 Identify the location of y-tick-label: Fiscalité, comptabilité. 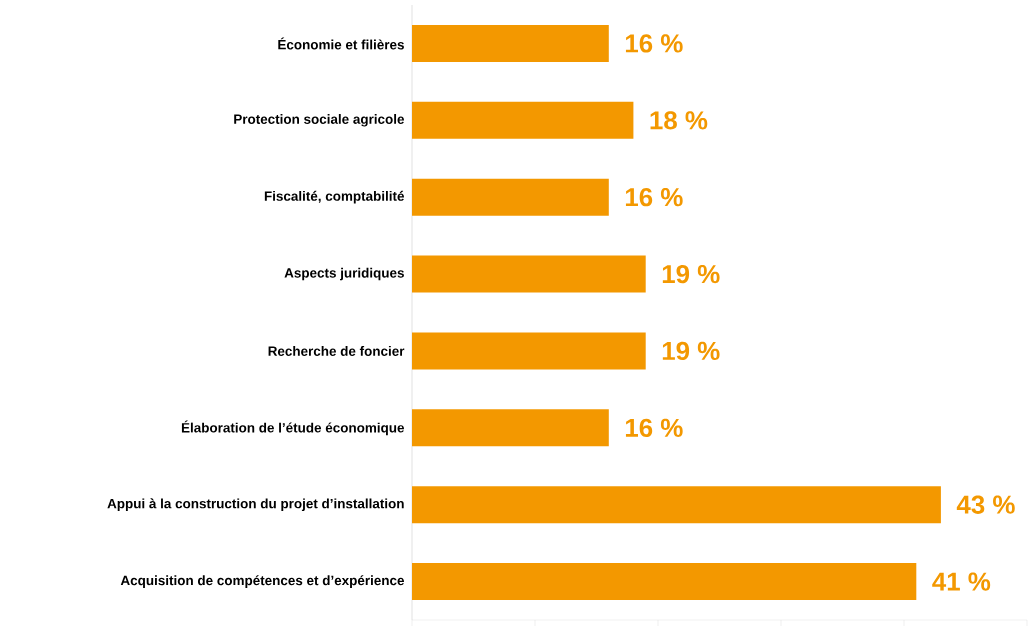
(334, 197).